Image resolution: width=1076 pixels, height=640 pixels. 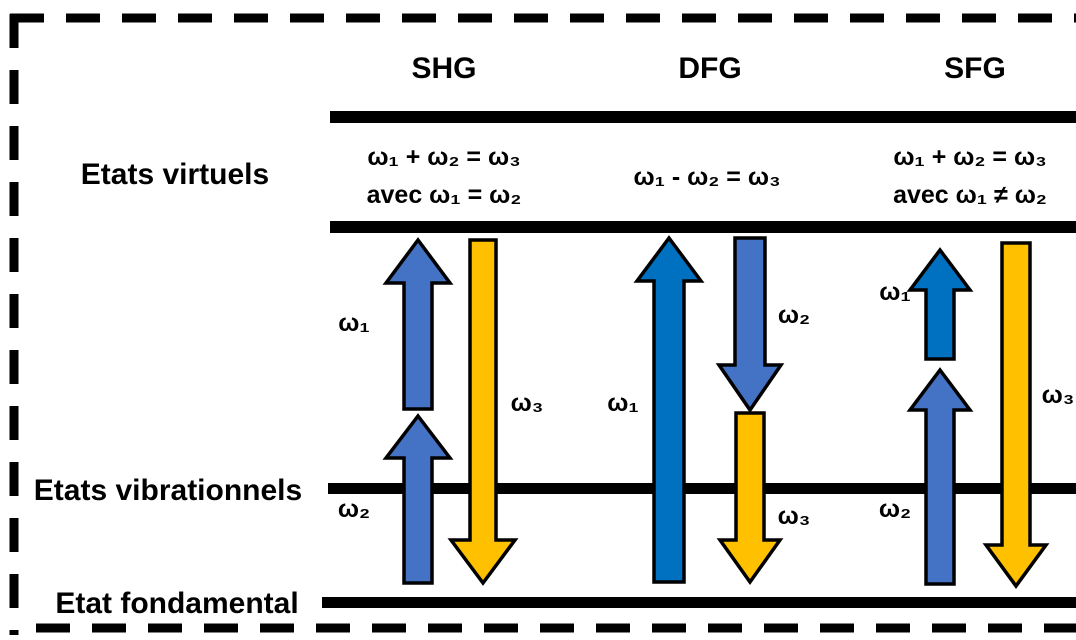 What do you see at coordinates (750, 498) in the screenshot?
I see `dfg-w3-down-arrow` at bounding box center [750, 498].